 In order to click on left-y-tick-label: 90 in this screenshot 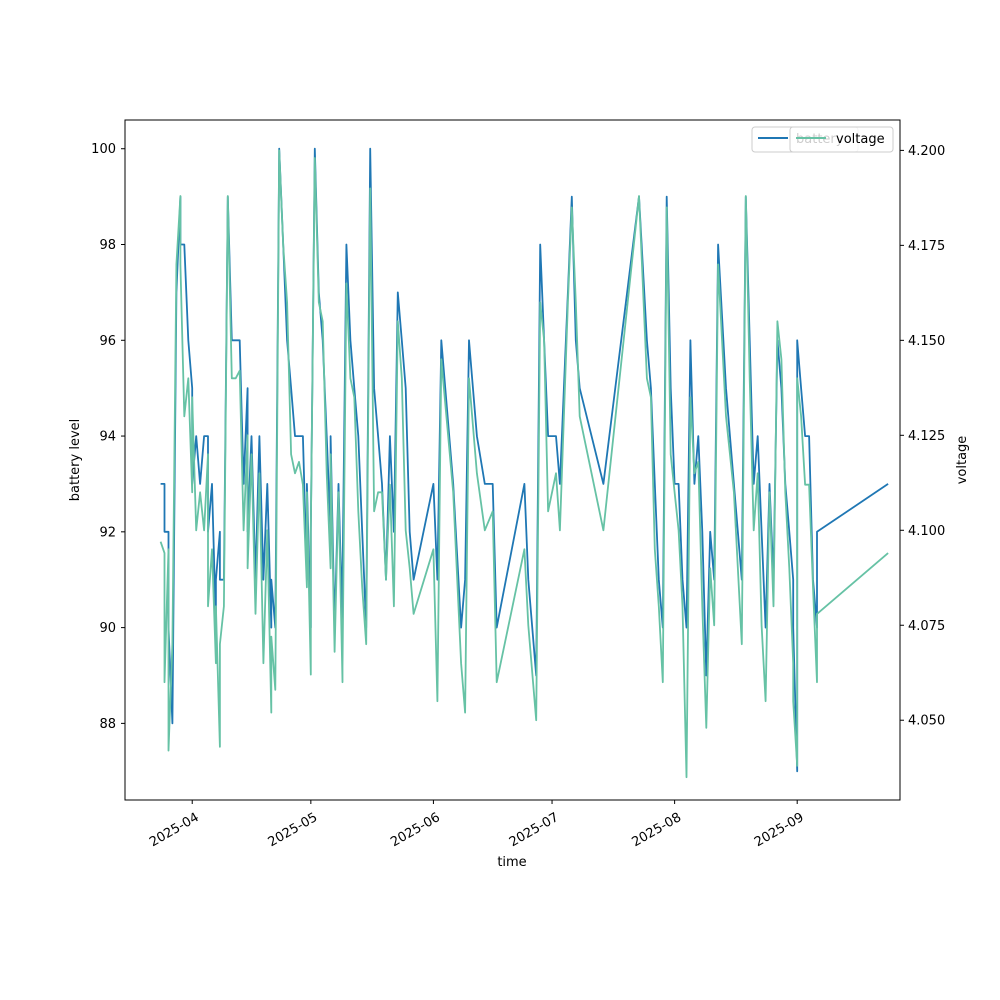, I will do `click(107, 628)`.